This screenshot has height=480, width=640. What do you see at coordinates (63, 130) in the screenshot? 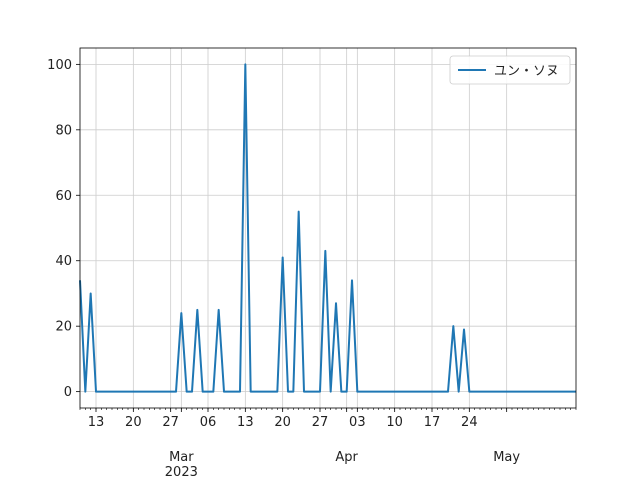
I see `y-tick-label: 80` at bounding box center [63, 130].